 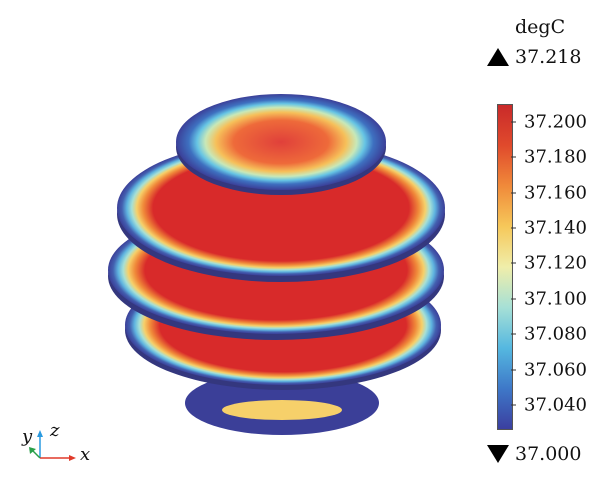 I want to click on colorbar-tick: 37.180, so click(x=549, y=157).